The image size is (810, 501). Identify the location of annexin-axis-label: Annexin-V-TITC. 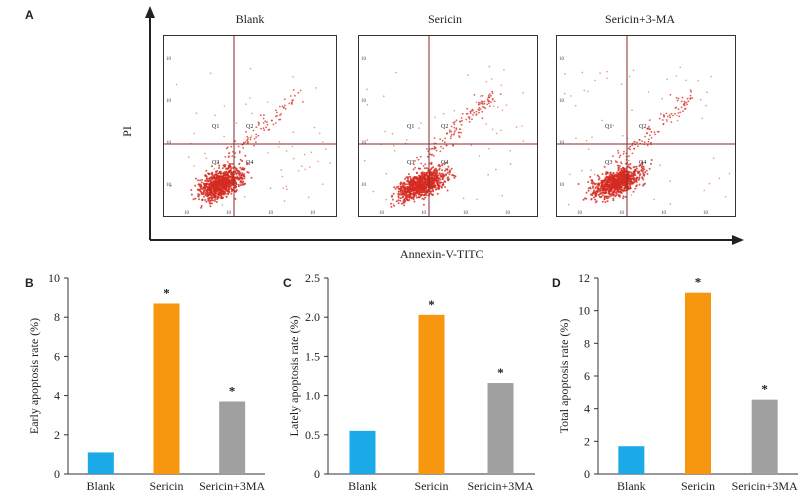
(442, 254).